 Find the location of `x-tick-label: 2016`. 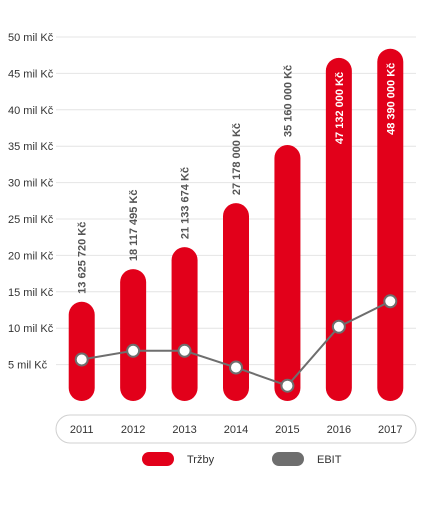

x-tick-label: 2016 is located at coordinates (339, 430).